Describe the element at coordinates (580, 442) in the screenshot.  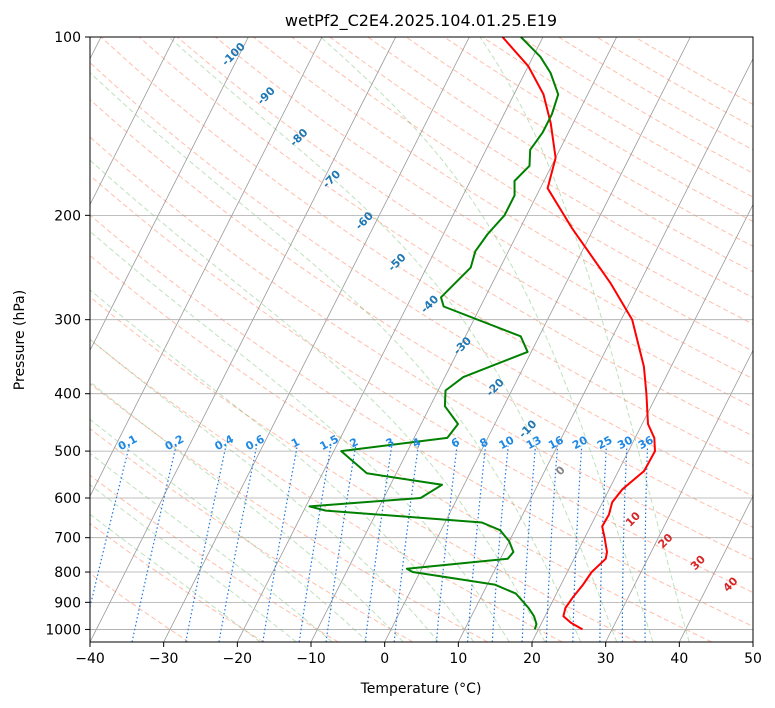
I see `mixing-ratio-label: 20` at that location.